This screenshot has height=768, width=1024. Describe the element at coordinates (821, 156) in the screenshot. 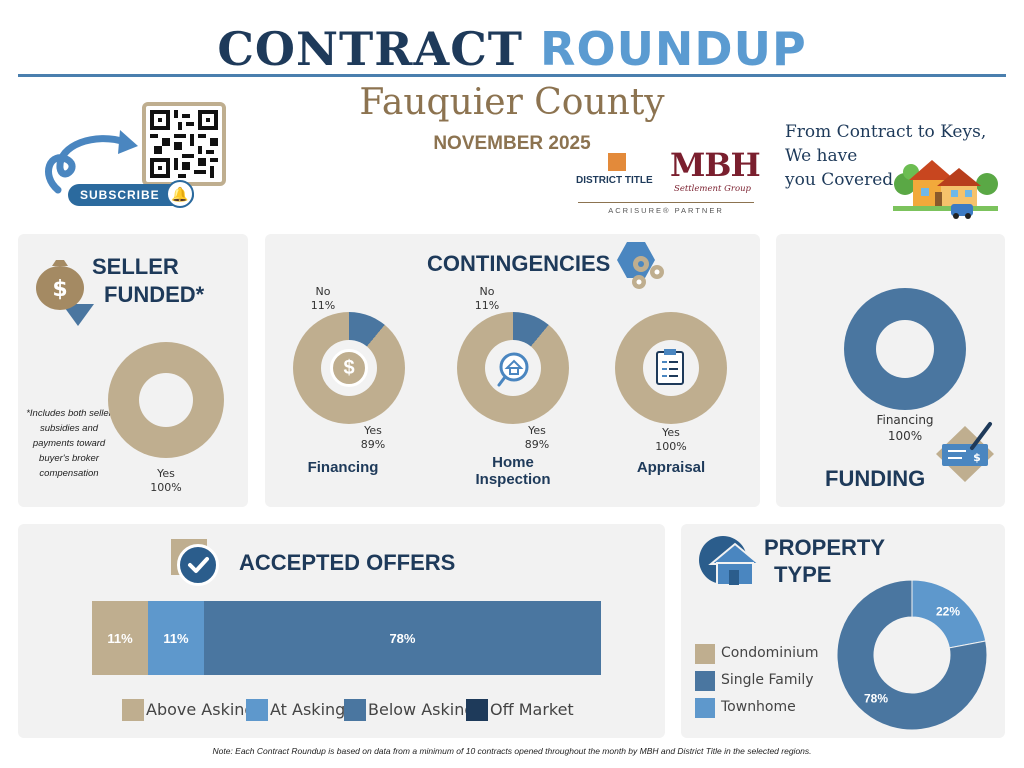

I see `tagline-line2: We have` at that location.